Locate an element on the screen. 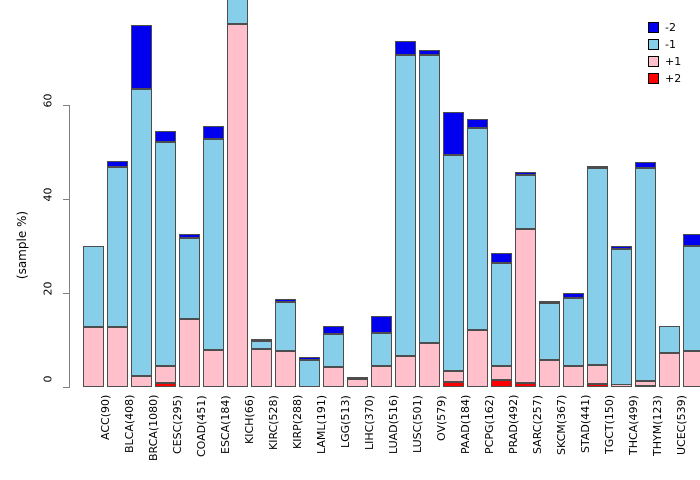  x-axis-tick-label: LIHC(370) is located at coordinates (369, 422).